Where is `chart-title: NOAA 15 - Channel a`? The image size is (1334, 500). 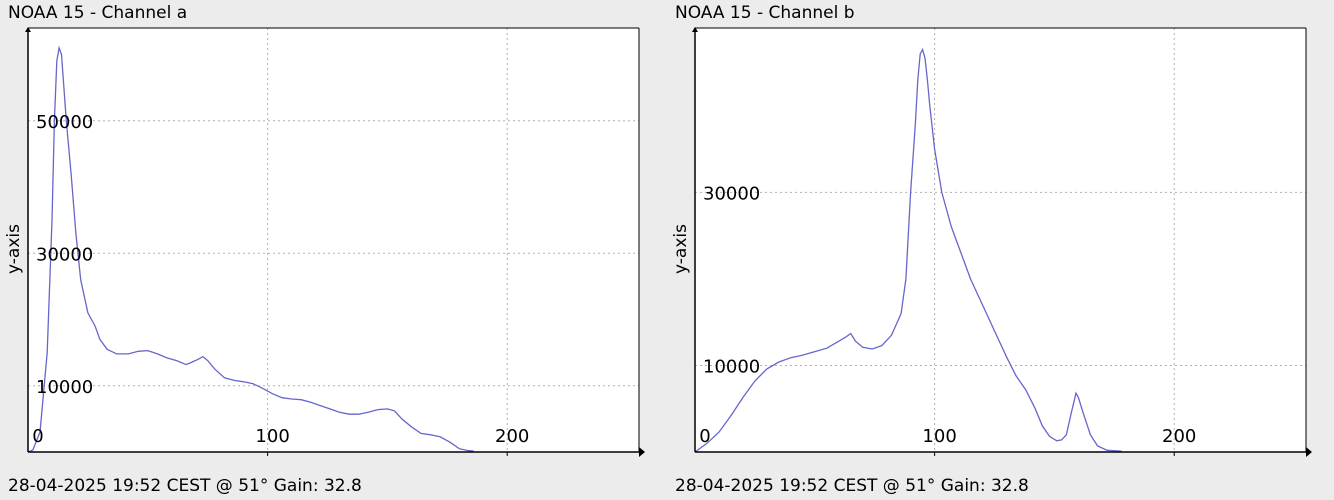 chart-title: NOAA 15 - Channel a is located at coordinates (98, 13).